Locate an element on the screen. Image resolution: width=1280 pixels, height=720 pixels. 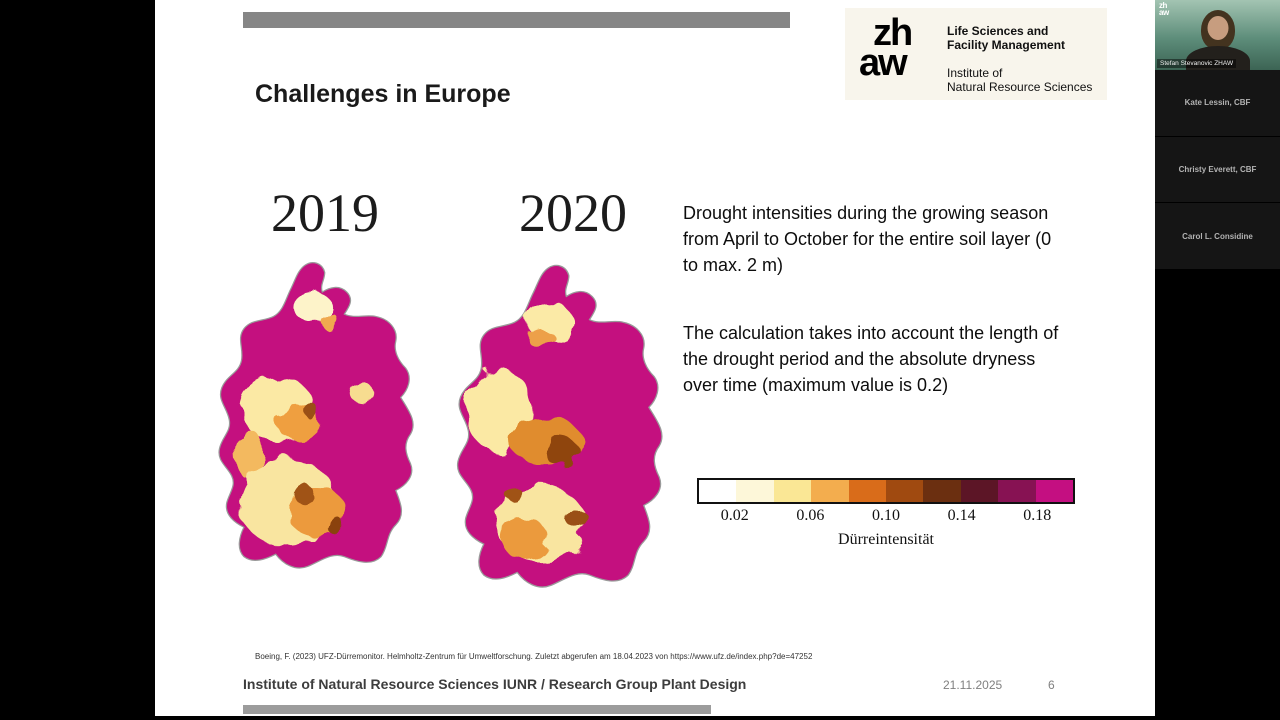
presenter-video-tile: zh aw Stefan Stevanovic ZHAW is located at coordinates (1217, 35).